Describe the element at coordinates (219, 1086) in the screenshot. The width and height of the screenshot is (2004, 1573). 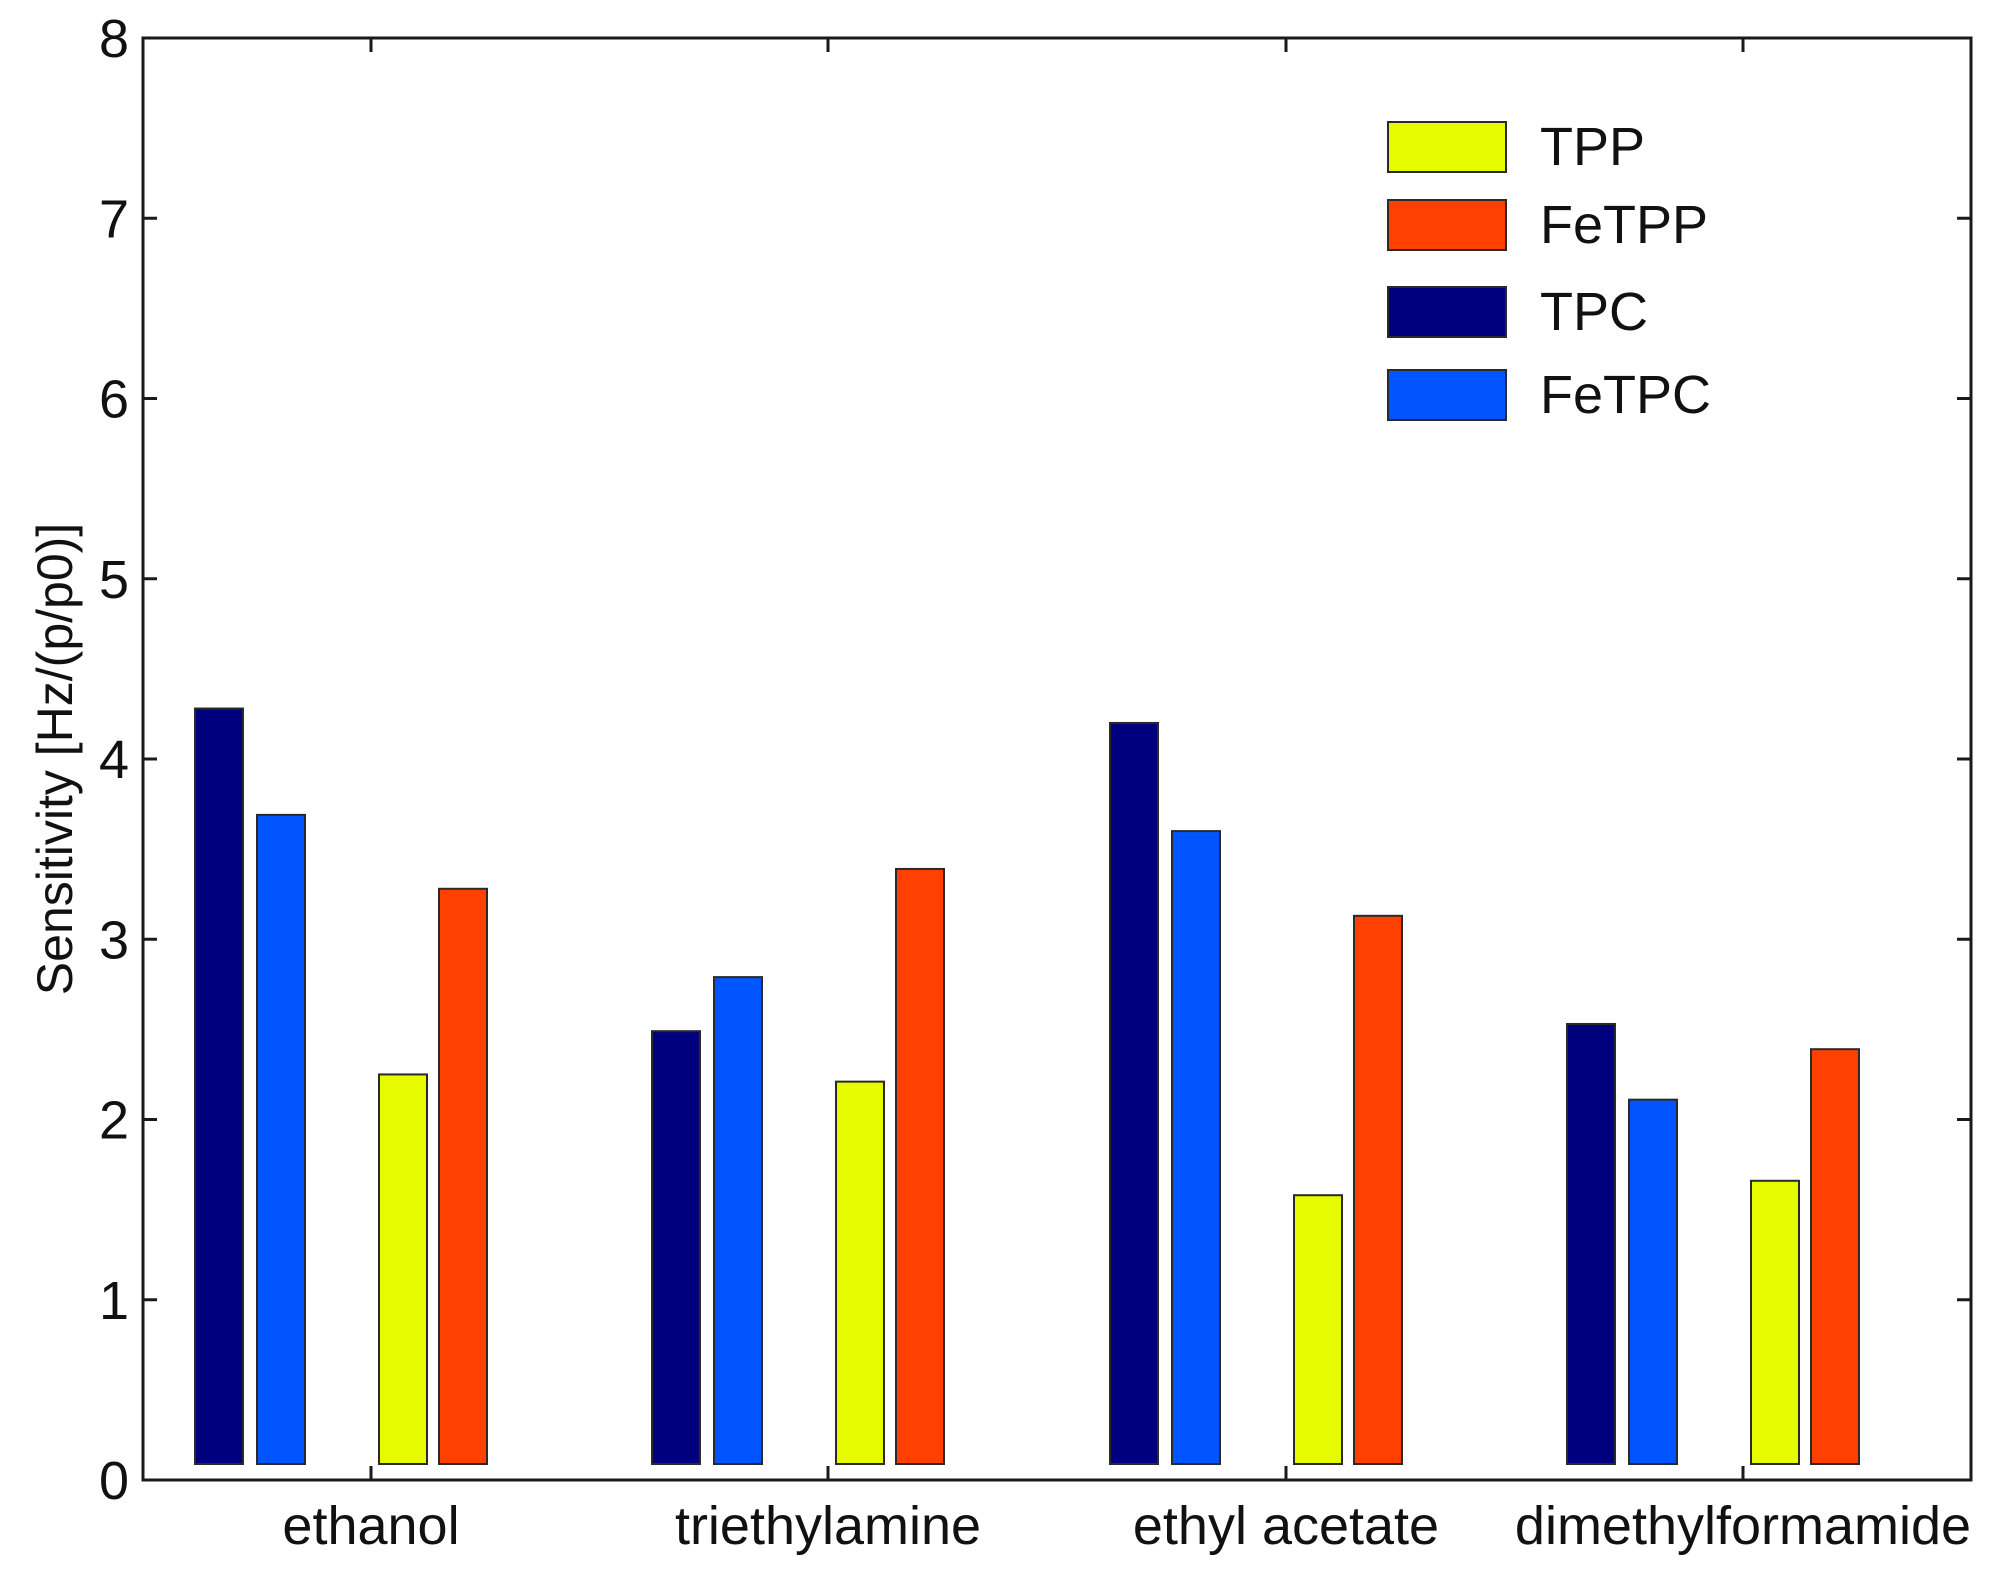
I see `bar-tpc-ethanol` at that location.